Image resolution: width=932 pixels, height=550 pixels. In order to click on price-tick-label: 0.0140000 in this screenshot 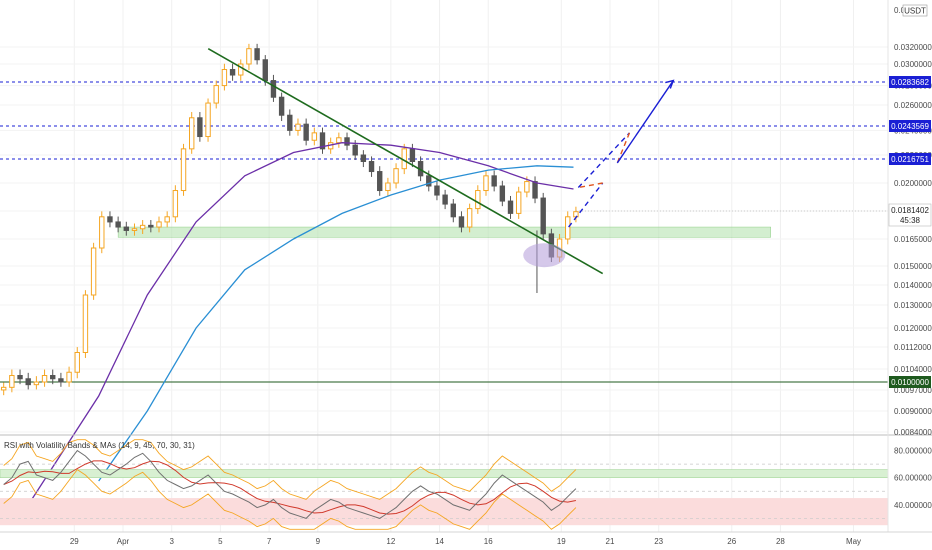, I will do `click(913, 285)`.